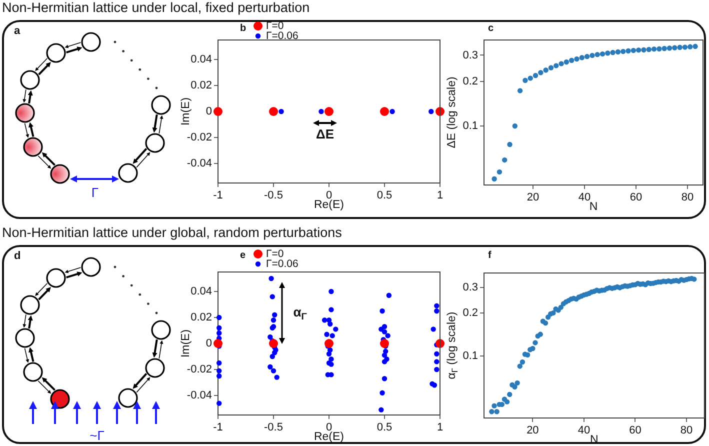 The height and width of the screenshot is (446, 709). Describe the element at coordinates (95, 192) in the screenshot. I see `text: Γ` at that location.